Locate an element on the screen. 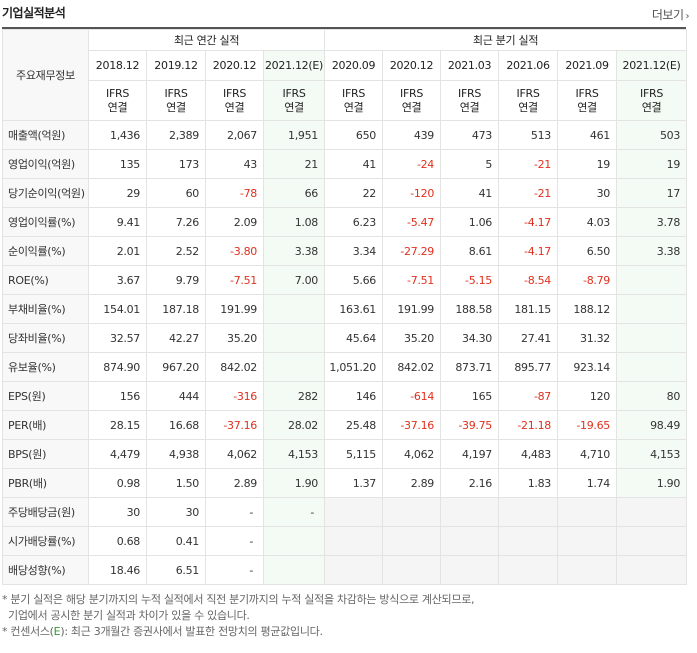 This screenshot has width=697, height=653. value-cell: 191.99 is located at coordinates (234, 309).